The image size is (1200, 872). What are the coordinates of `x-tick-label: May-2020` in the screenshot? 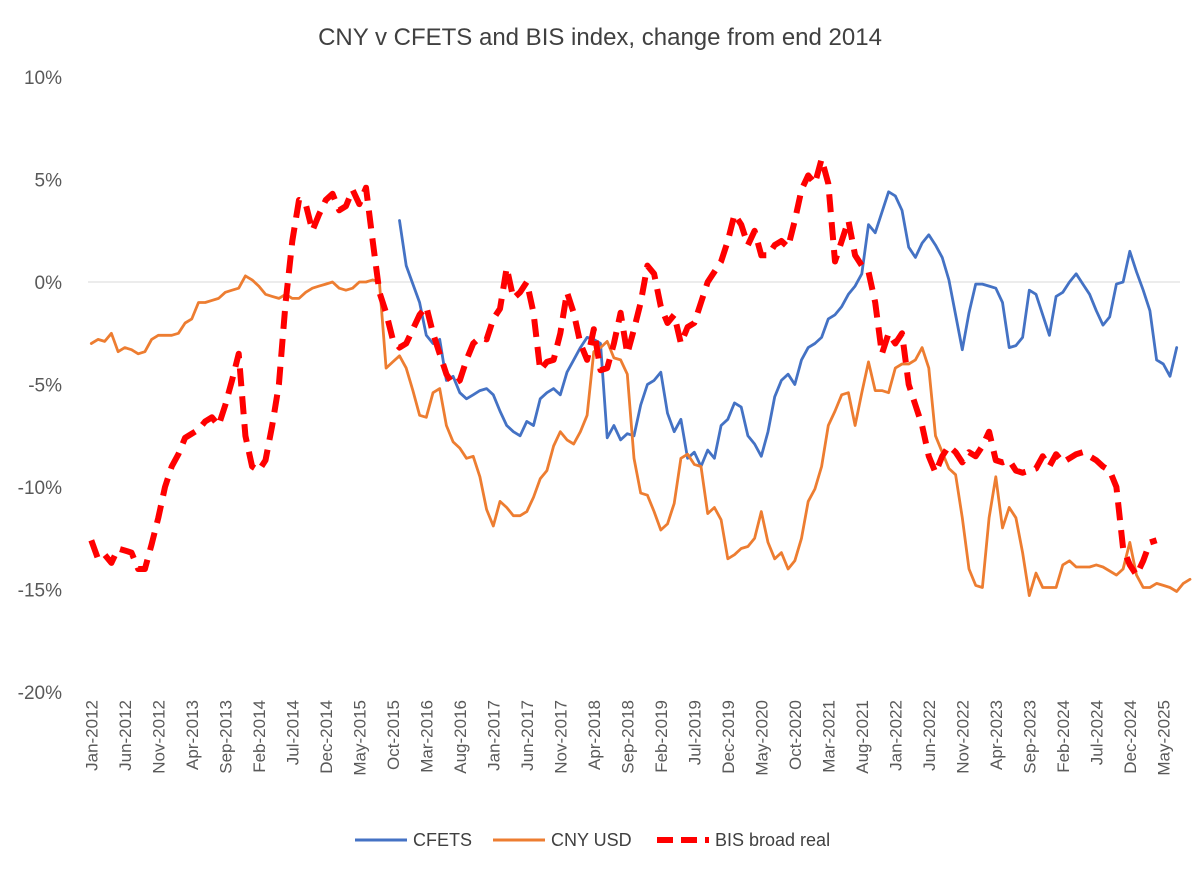 It's located at (761, 738).